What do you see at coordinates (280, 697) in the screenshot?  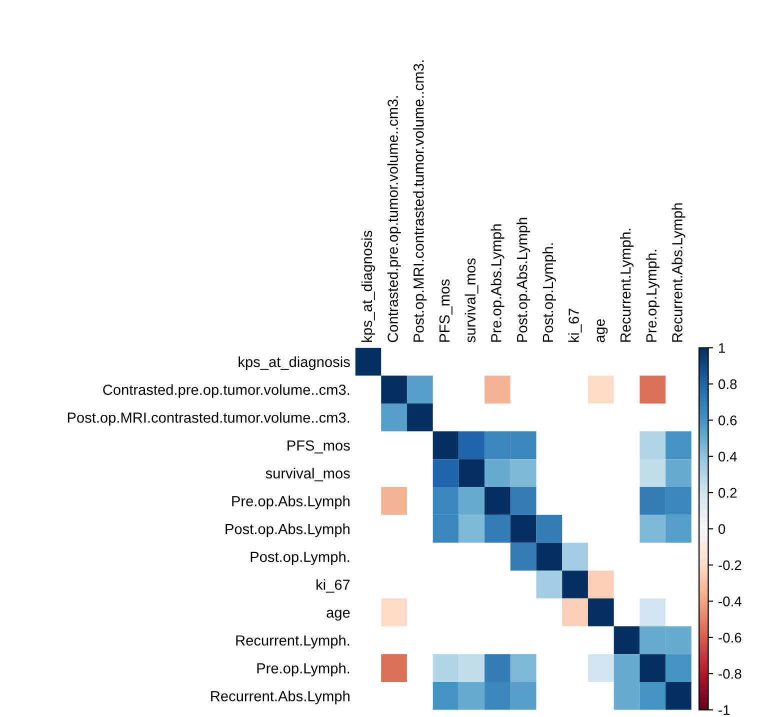 I see `y-tick-label: Recurrent.Abs.Lymph` at bounding box center [280, 697].